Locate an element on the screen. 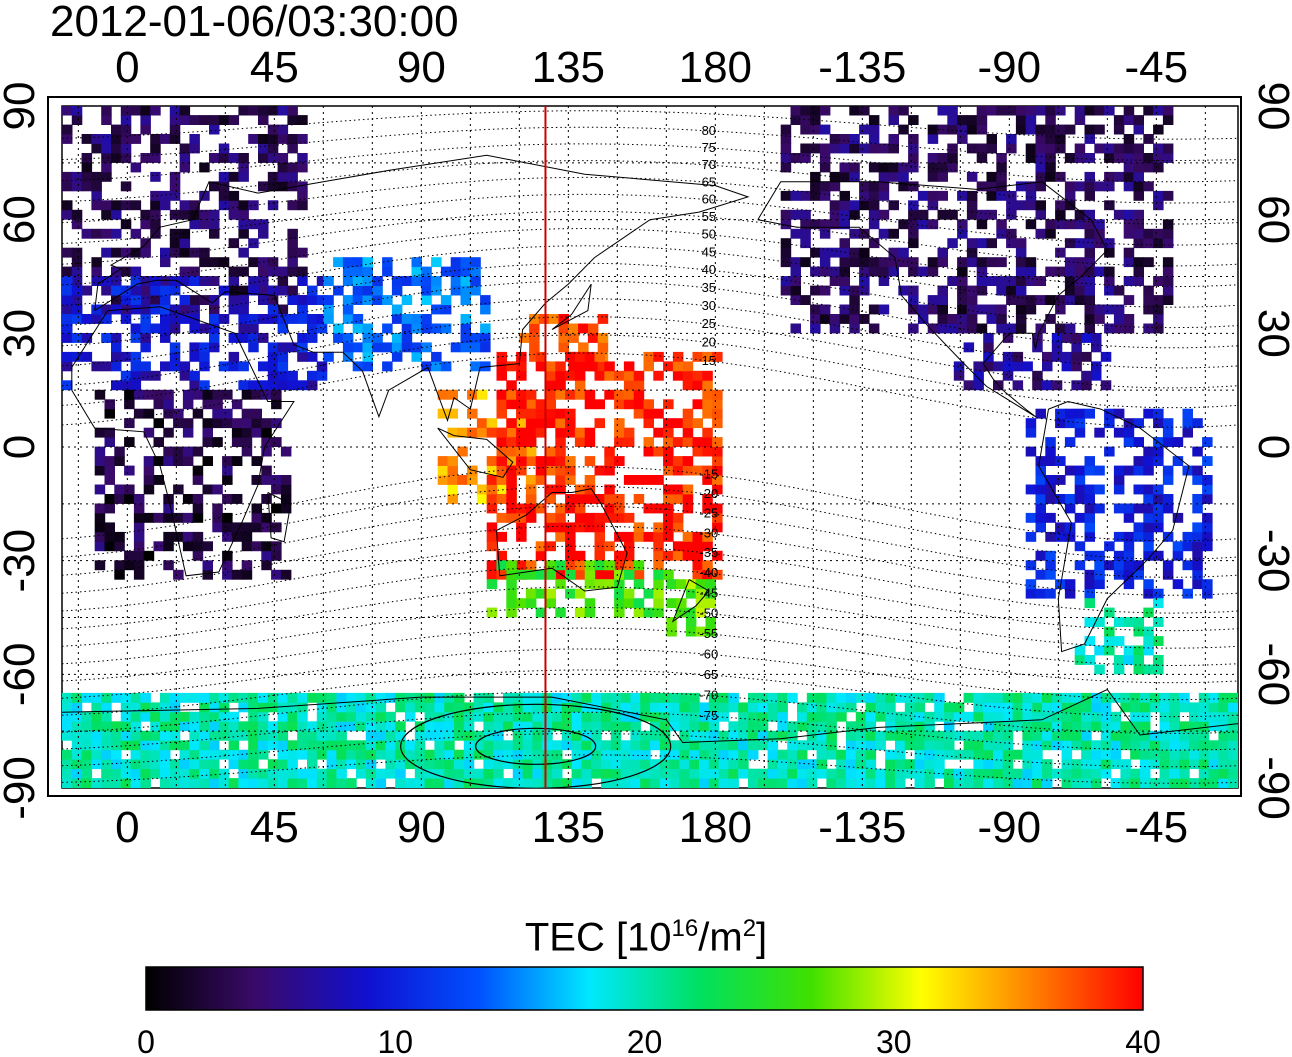  right-latitude-tick: 30 is located at coordinates (1270, 333).